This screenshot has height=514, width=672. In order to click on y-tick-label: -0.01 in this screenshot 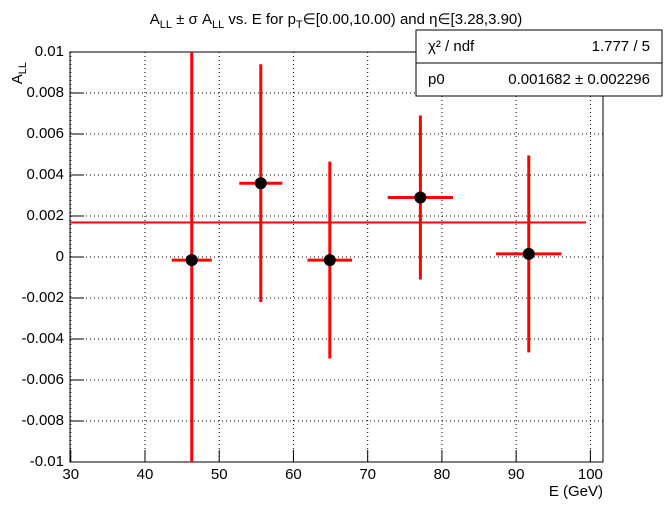, I will do `click(47, 461)`.